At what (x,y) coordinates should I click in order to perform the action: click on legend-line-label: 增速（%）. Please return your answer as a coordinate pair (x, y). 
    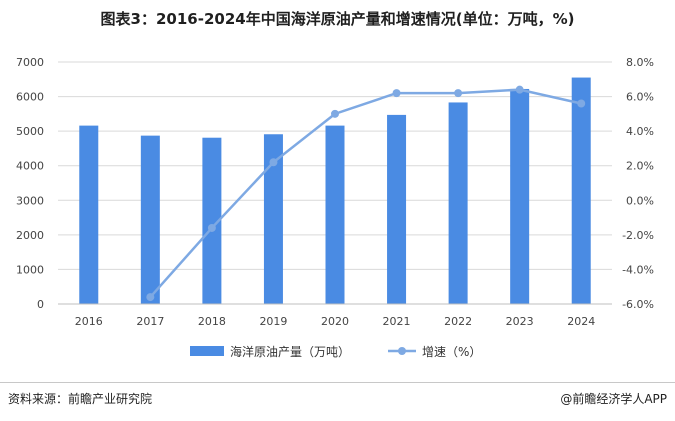
    Looking at the image, I should click on (451, 352).